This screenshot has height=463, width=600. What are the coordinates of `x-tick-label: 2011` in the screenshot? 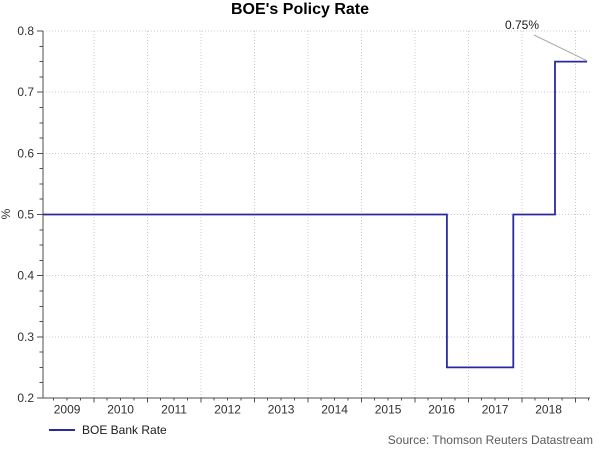 It's located at (174, 410).